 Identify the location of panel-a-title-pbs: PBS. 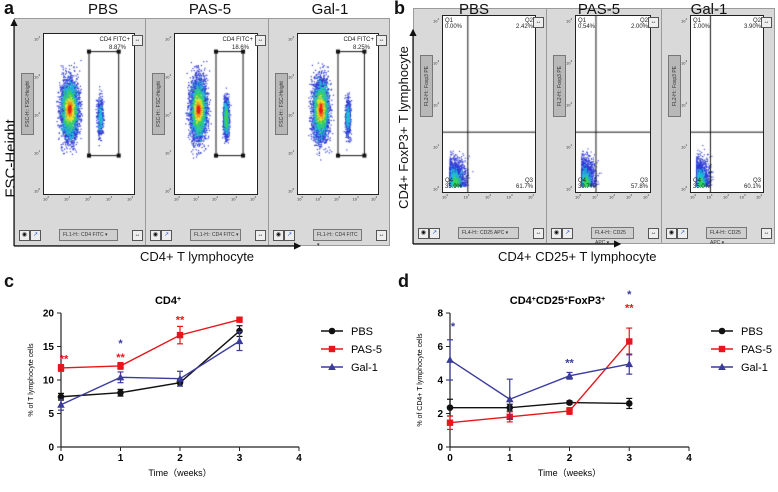
(102, 9).